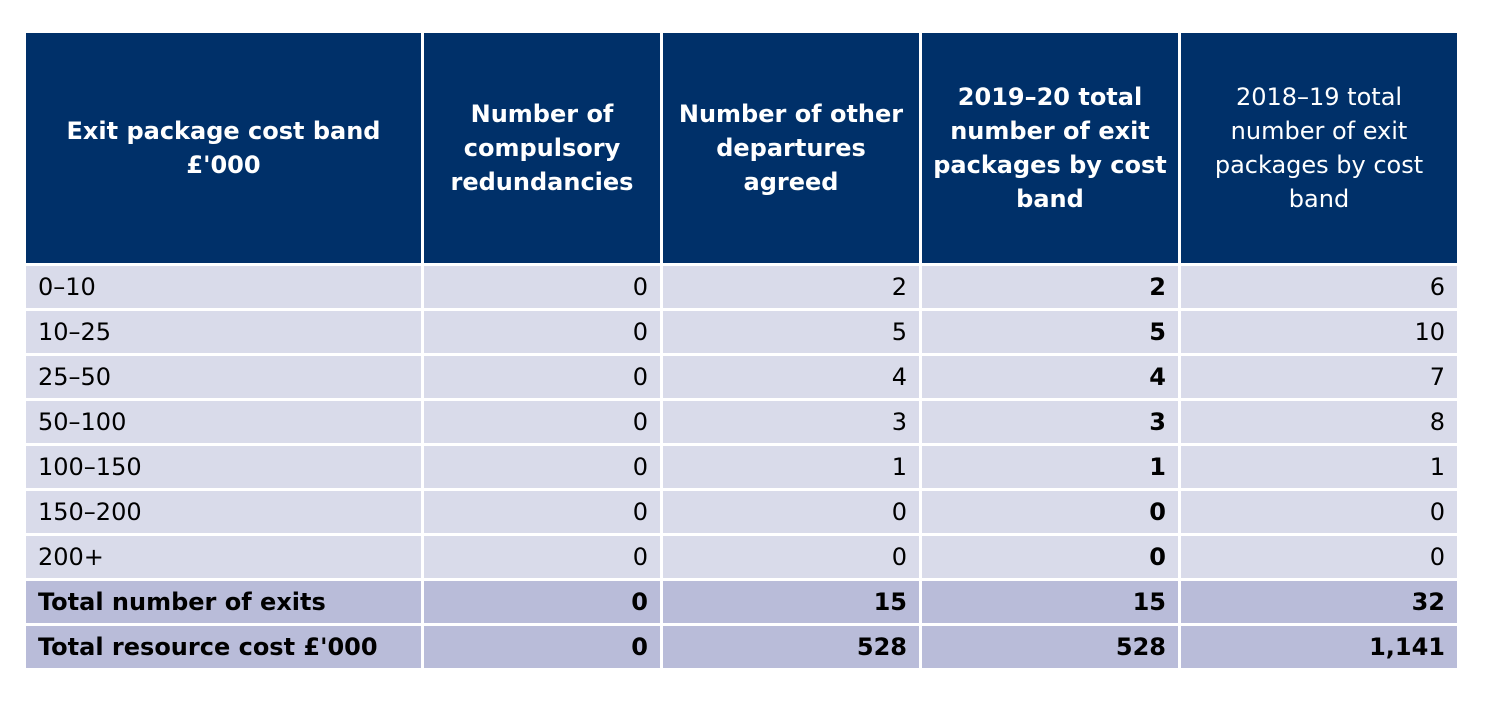 The height and width of the screenshot is (705, 1489). I want to click on total-cost-label: Total resource cost £'000, so click(223, 647).